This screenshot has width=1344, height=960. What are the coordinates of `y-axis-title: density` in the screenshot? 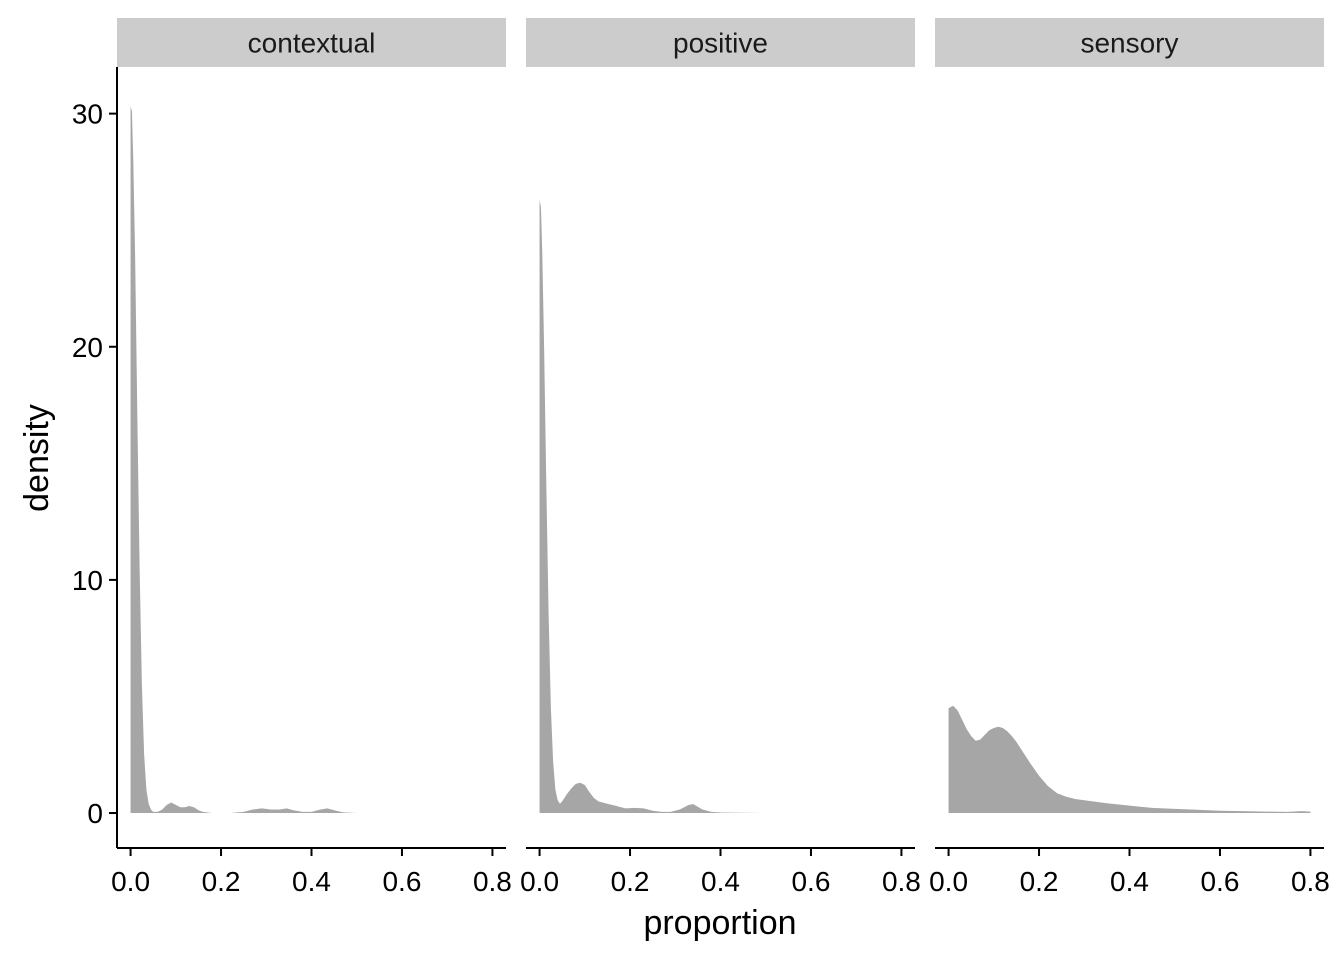 It's located at (37, 458).